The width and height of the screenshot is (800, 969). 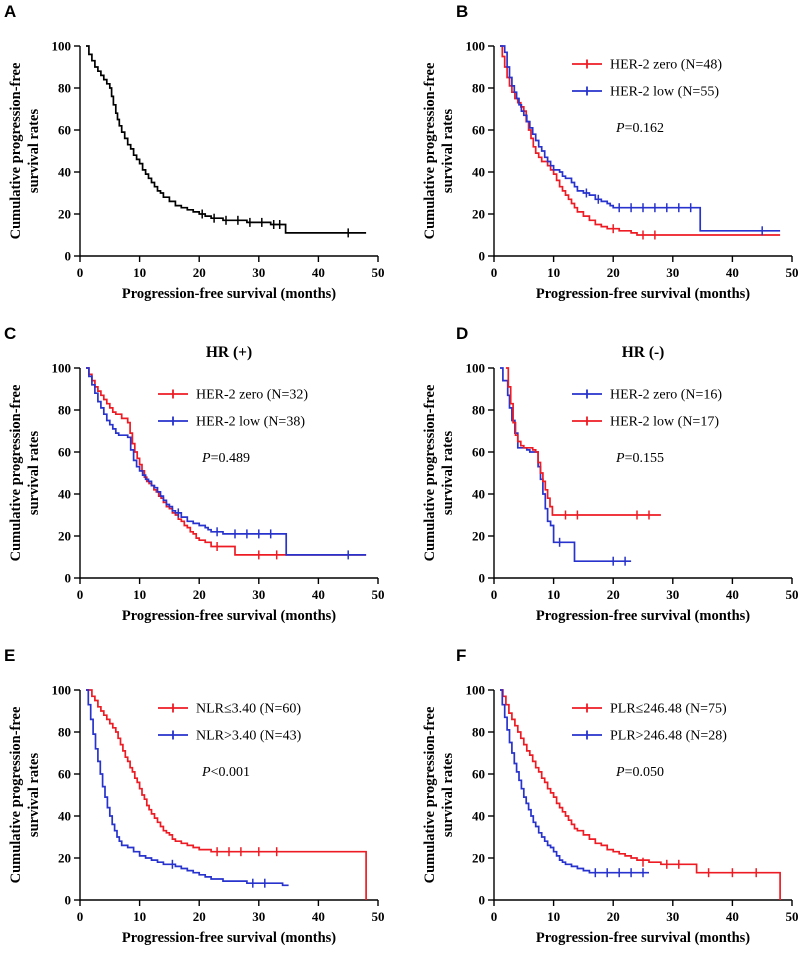 I want to click on panel-label: E, so click(x=10, y=655).